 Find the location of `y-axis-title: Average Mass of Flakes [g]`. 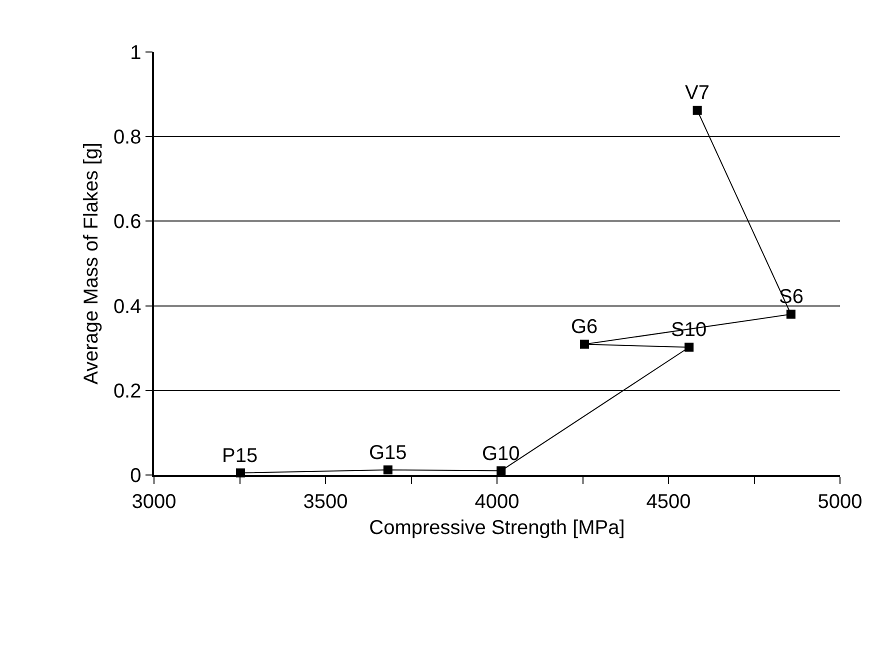

y-axis-title: Average Mass of Flakes [g] is located at coordinates (91, 263).